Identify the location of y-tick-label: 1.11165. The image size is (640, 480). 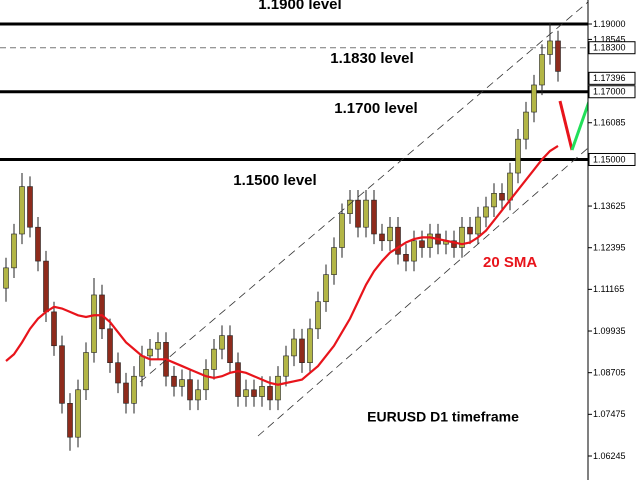
(608, 289).